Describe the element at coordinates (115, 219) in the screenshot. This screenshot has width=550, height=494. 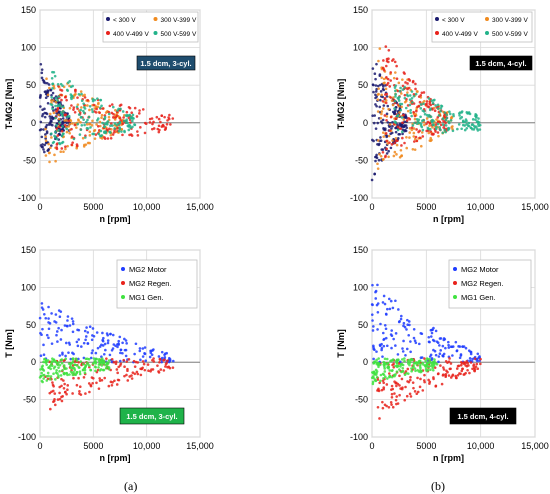
I see `x-axis-label: n [rpm]` at that location.